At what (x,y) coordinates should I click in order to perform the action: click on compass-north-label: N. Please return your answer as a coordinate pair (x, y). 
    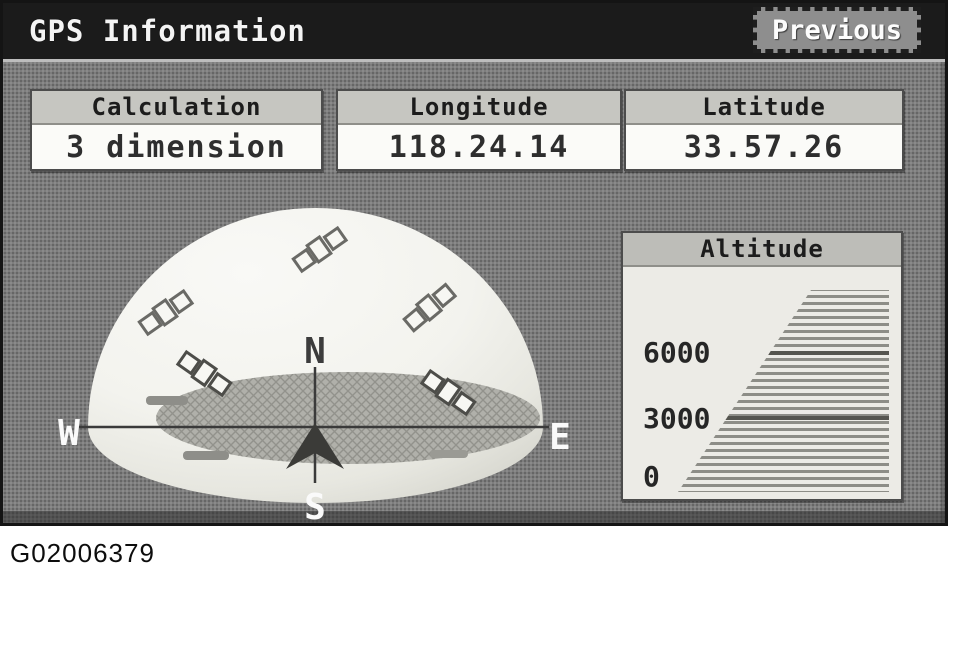
    Looking at the image, I should click on (315, 351).